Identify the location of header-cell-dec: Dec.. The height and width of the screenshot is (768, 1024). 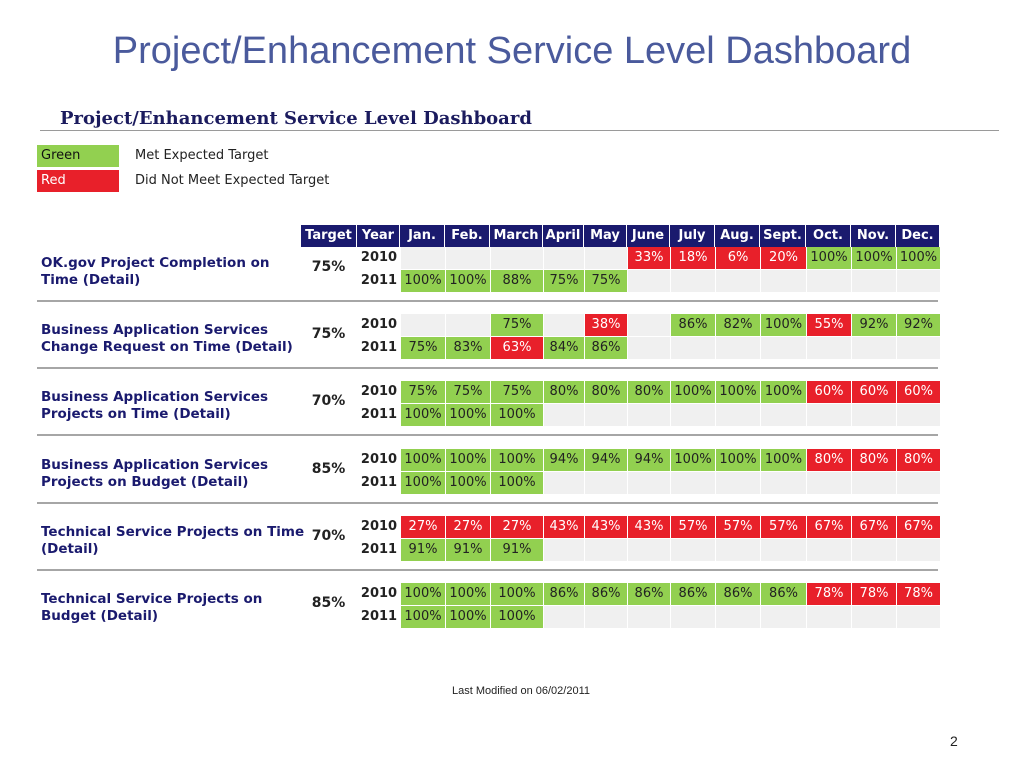
(917, 236).